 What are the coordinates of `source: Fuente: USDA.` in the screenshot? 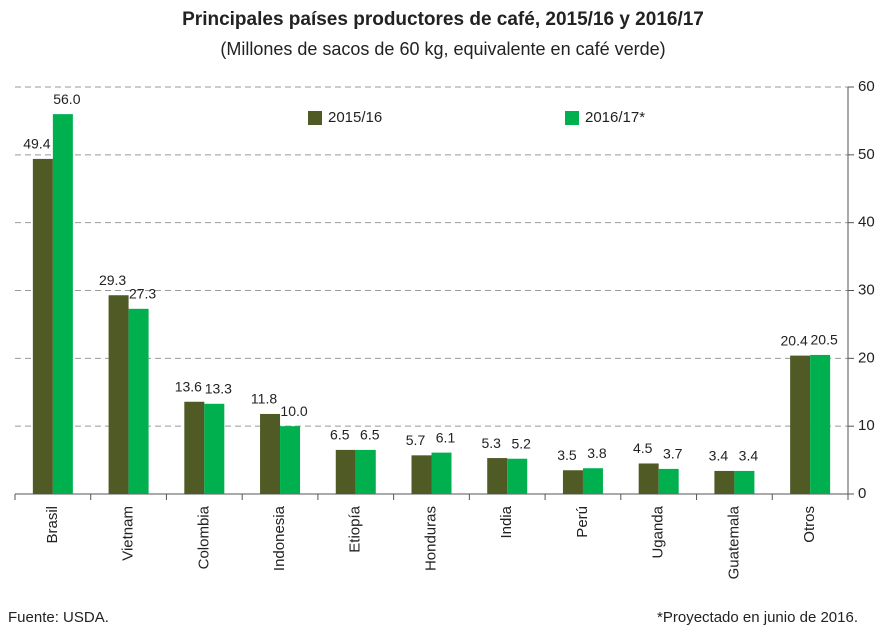 It's located at (58, 617).